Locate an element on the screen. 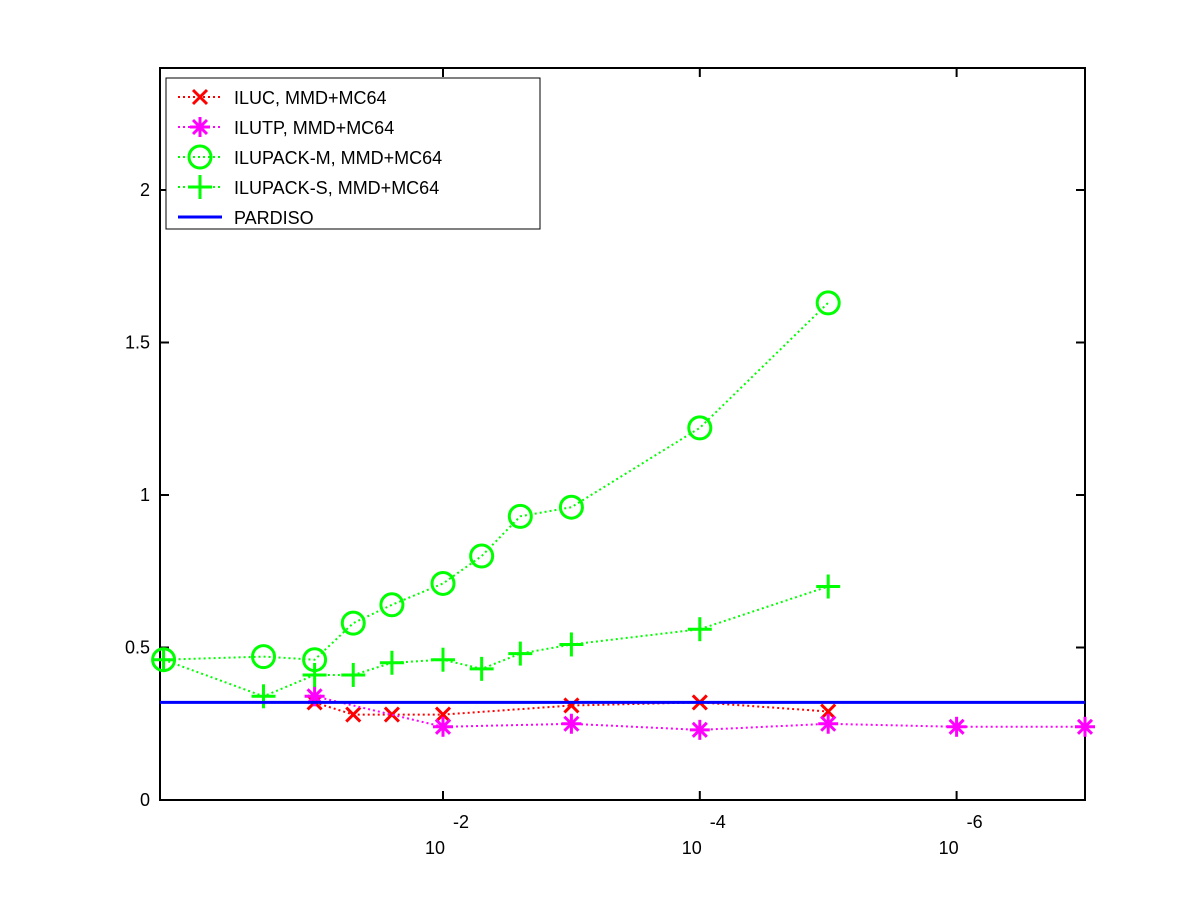  legend-entry: ILUTP, MMD+MC64 is located at coordinates (286, 127).